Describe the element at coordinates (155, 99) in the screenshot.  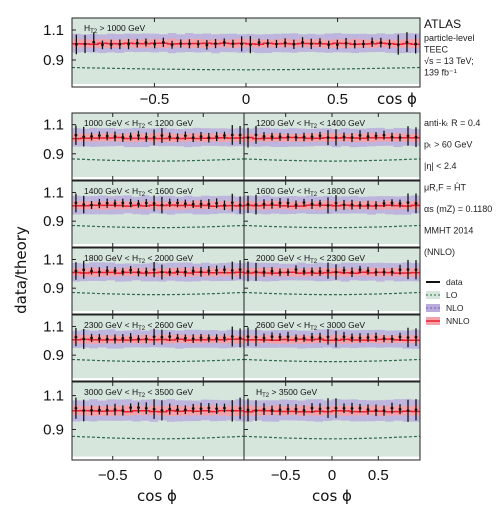
I see `x-tick-label: −0.5` at that location.